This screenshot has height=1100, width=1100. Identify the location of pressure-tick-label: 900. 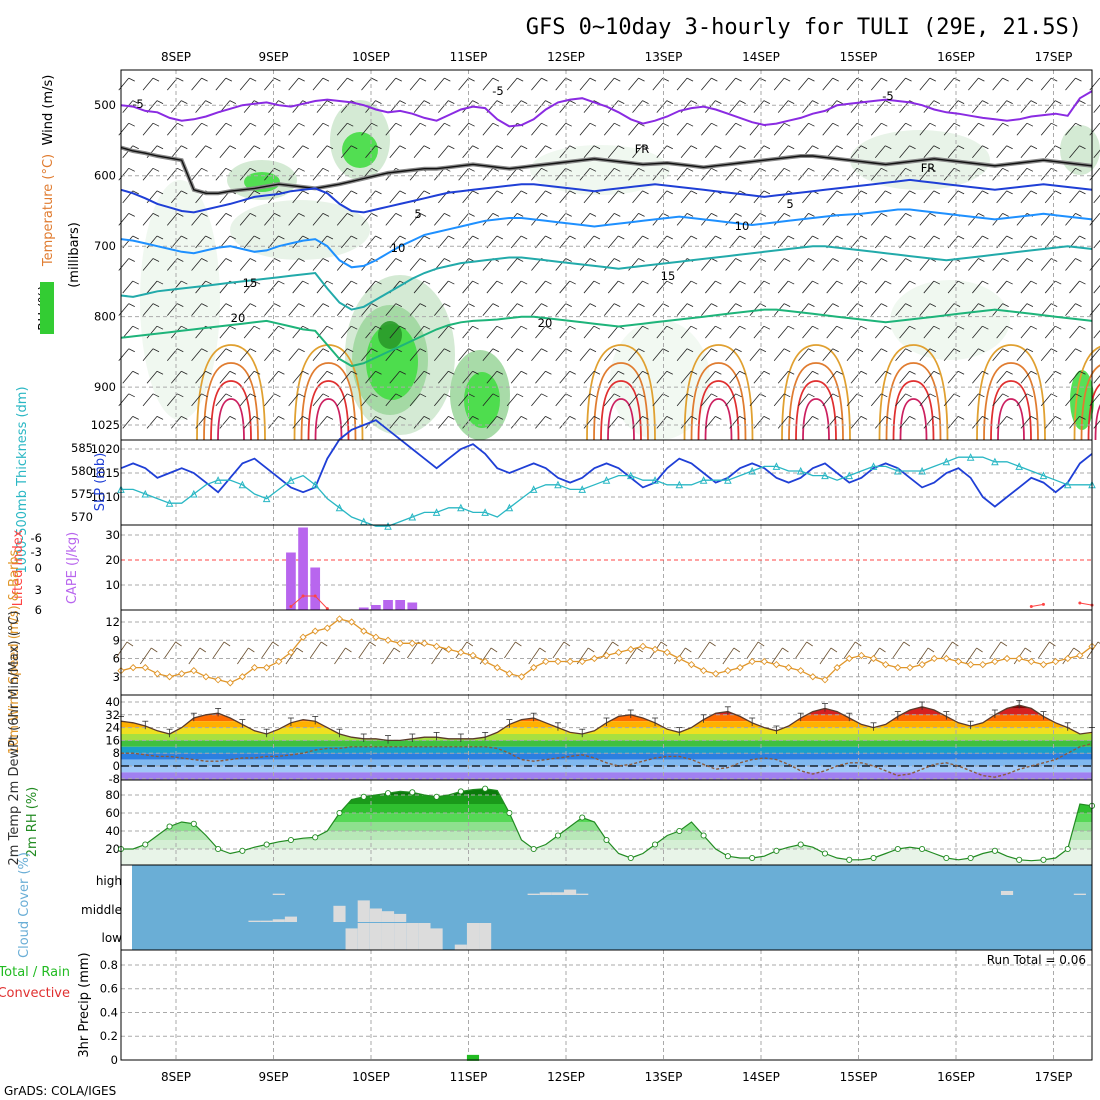
(105, 387).